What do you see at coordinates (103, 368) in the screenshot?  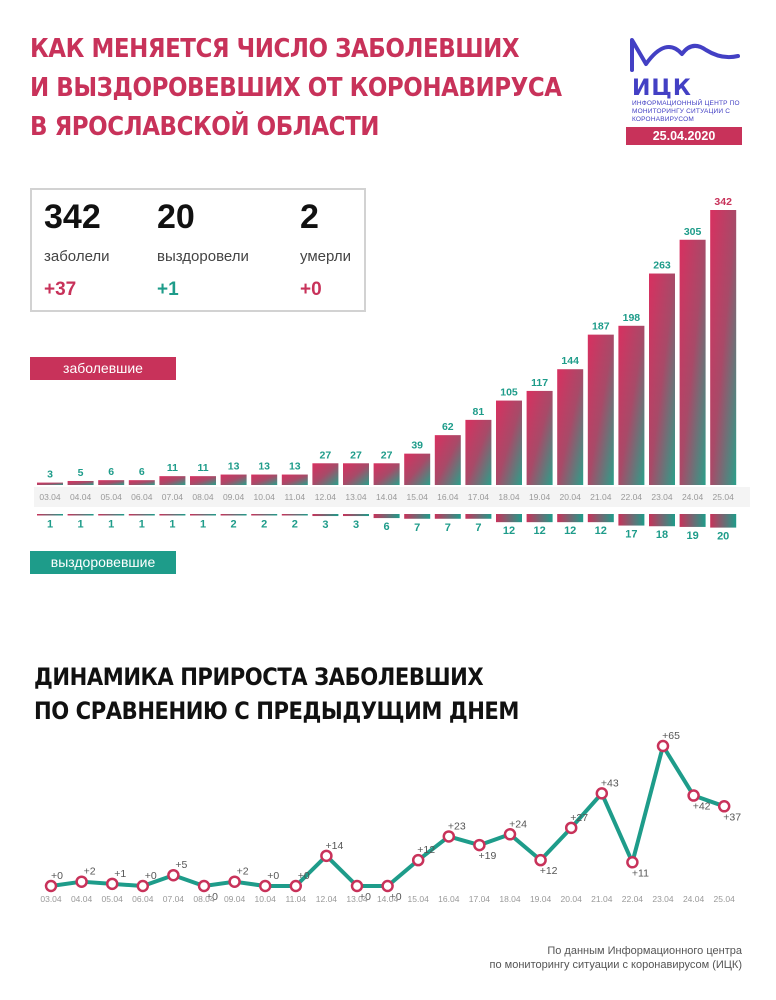 I see `legend-infected: заболевшие` at bounding box center [103, 368].